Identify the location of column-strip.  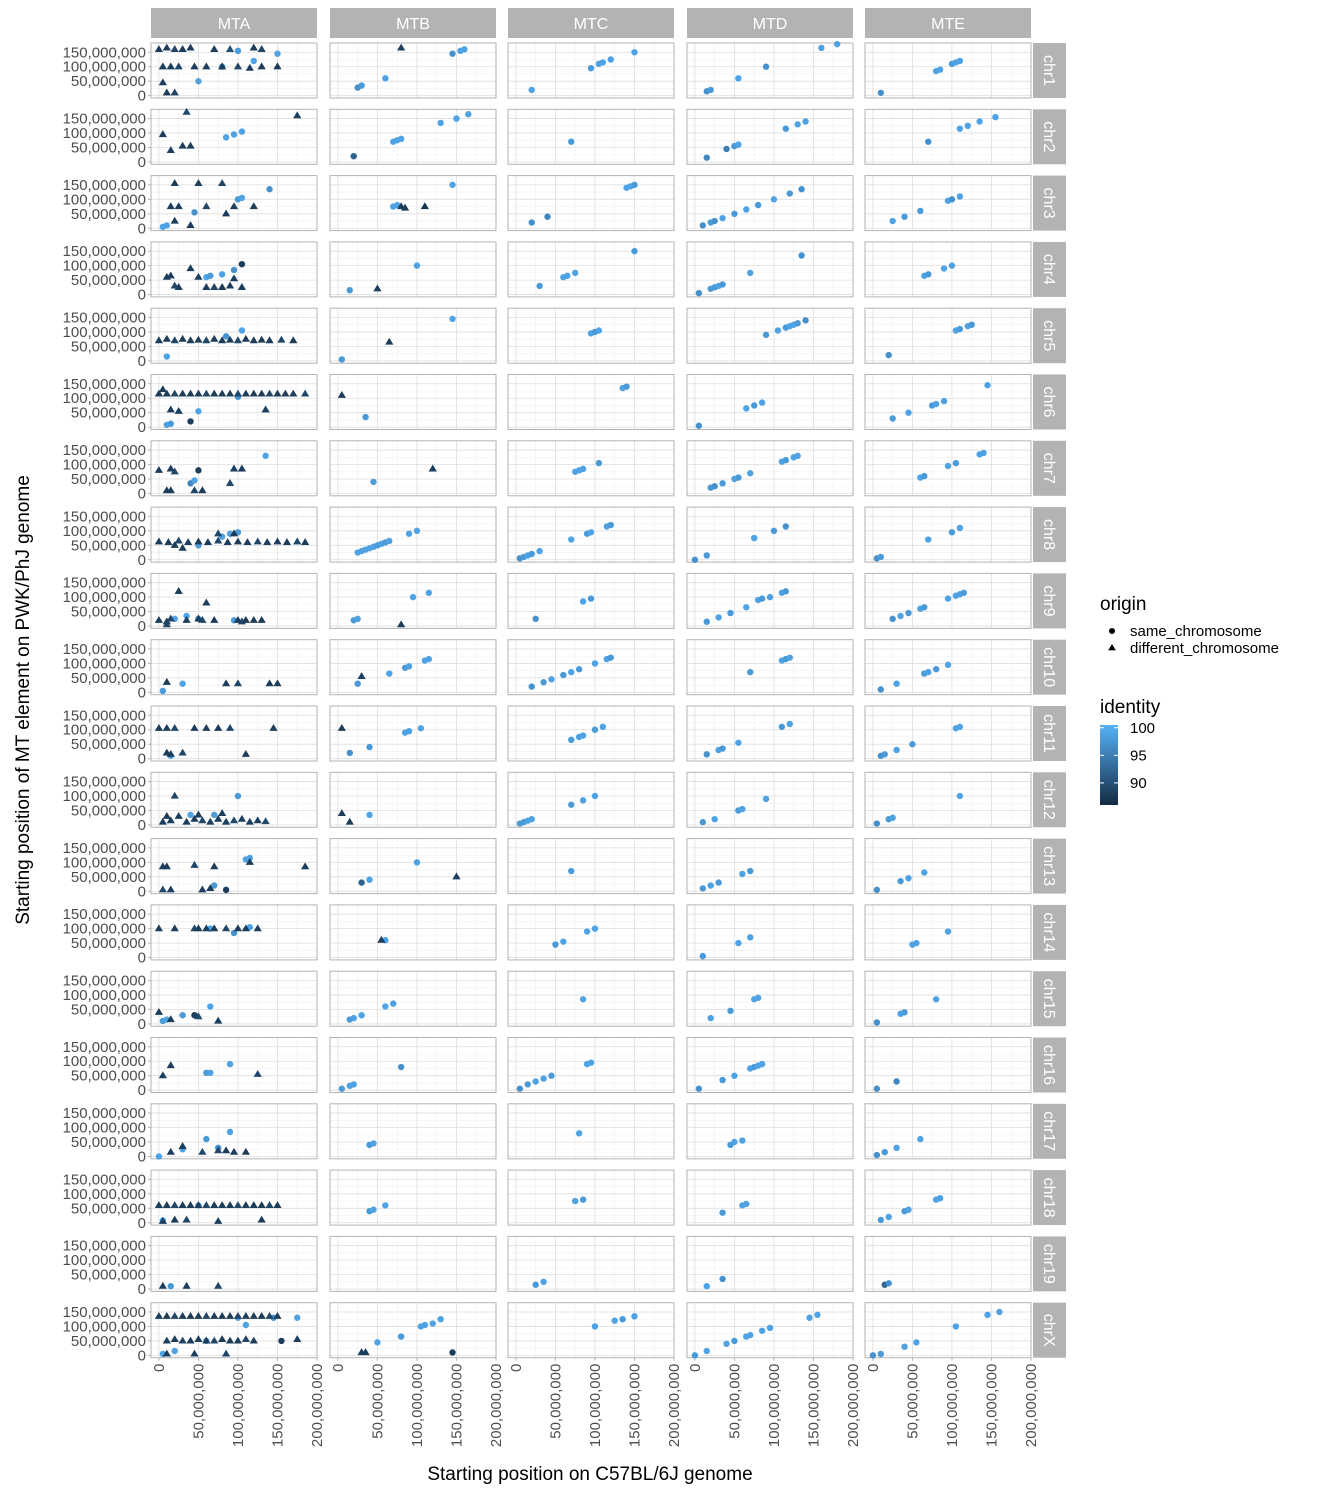
(770, 23).